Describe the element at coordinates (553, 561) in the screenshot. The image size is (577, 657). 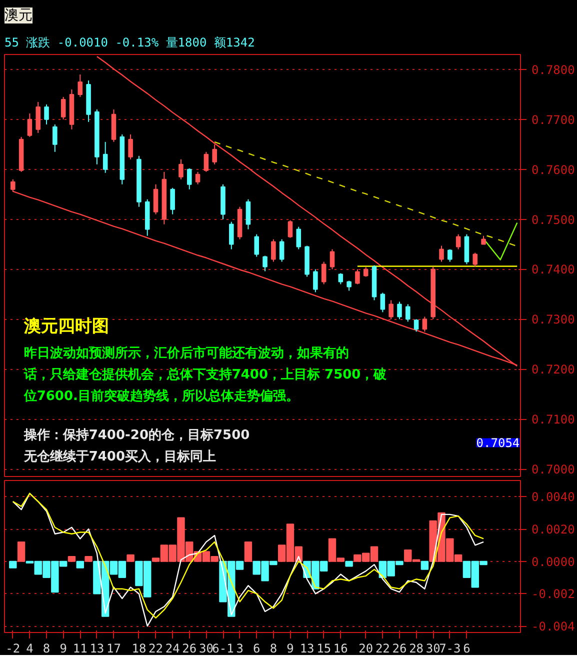
I see `y-tick-label: 0.0000` at that location.